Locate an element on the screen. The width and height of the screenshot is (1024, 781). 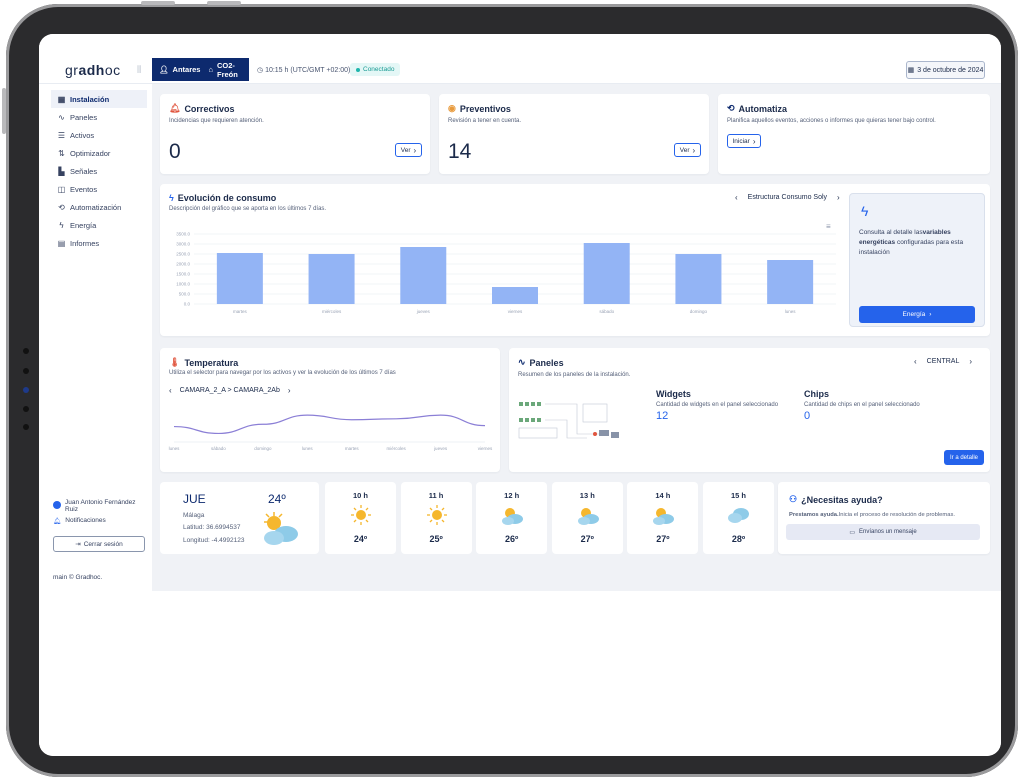
date-text: 3 de octubre de 2024 is located at coordinates (950, 70).